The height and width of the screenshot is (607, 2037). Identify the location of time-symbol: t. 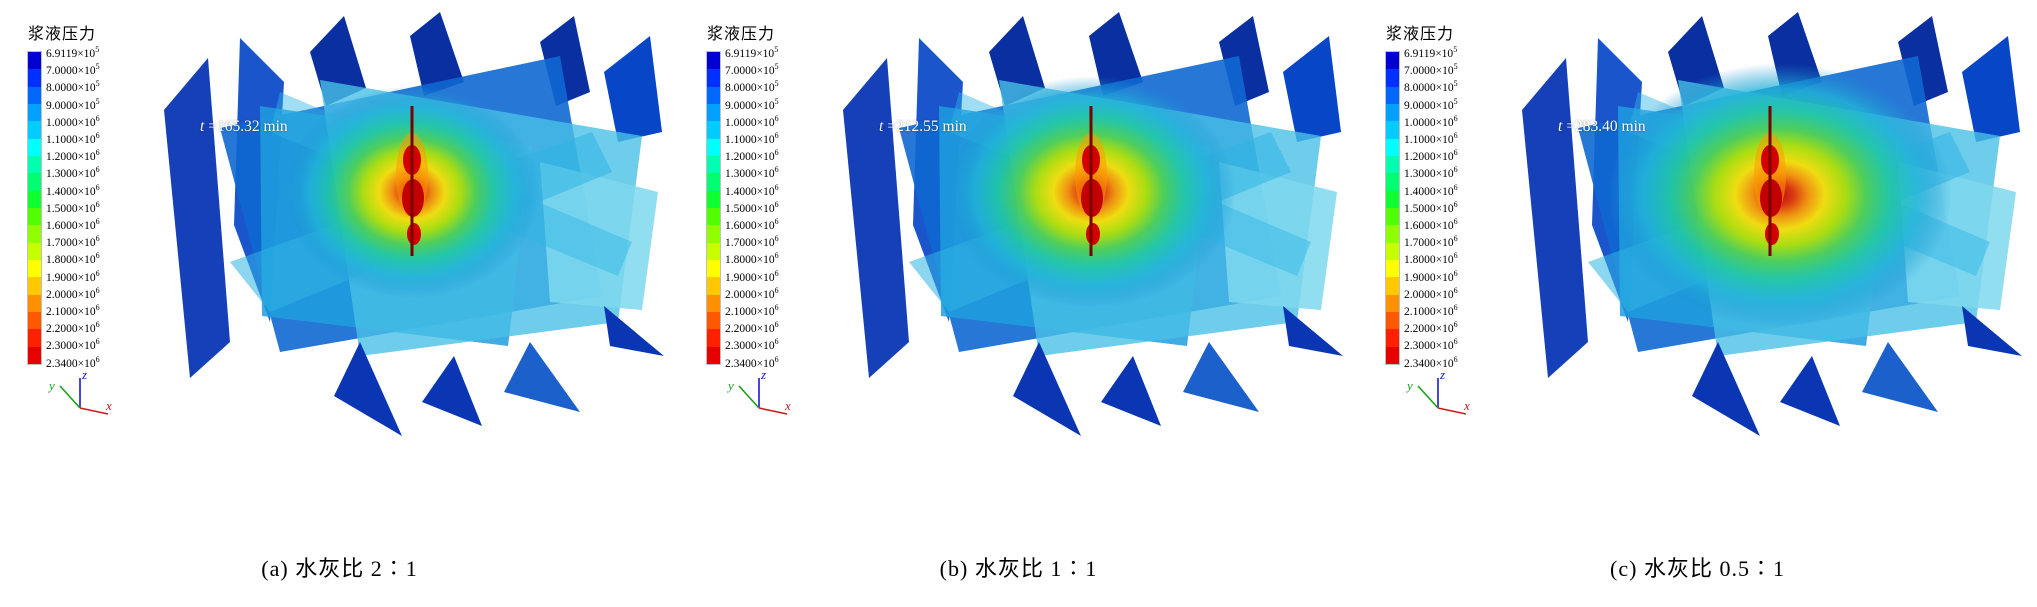
(1560, 126).